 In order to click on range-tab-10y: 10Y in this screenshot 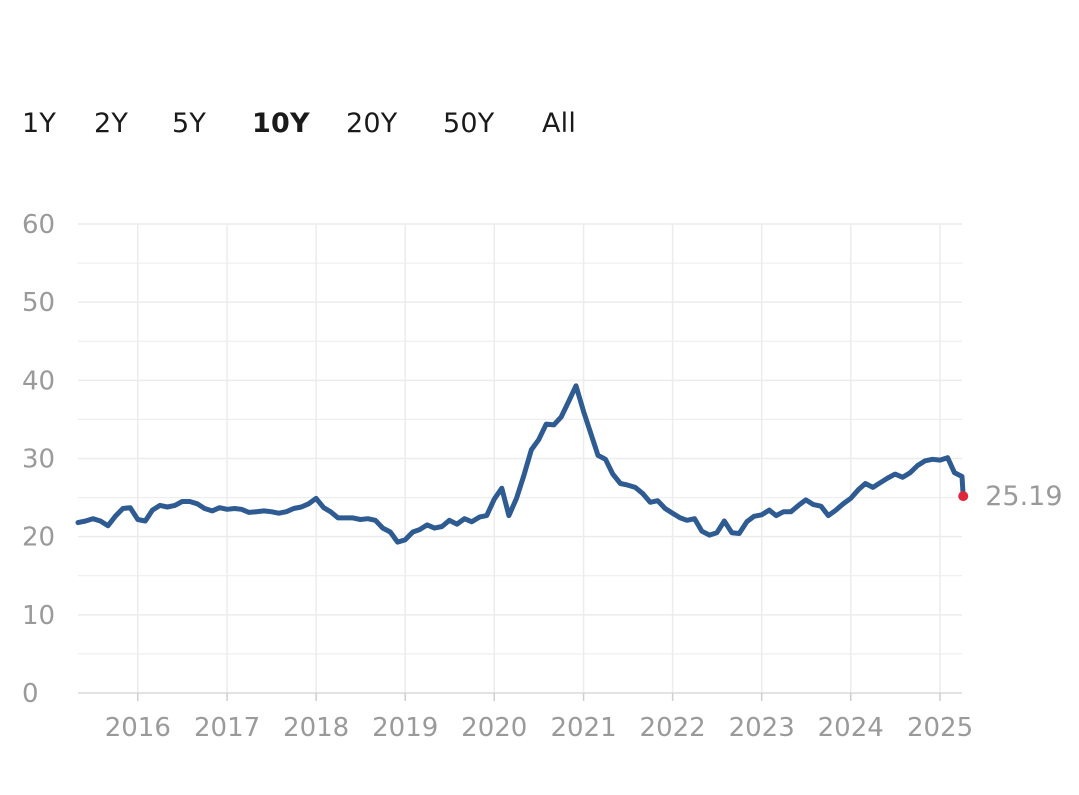, I will do `click(281, 123)`.